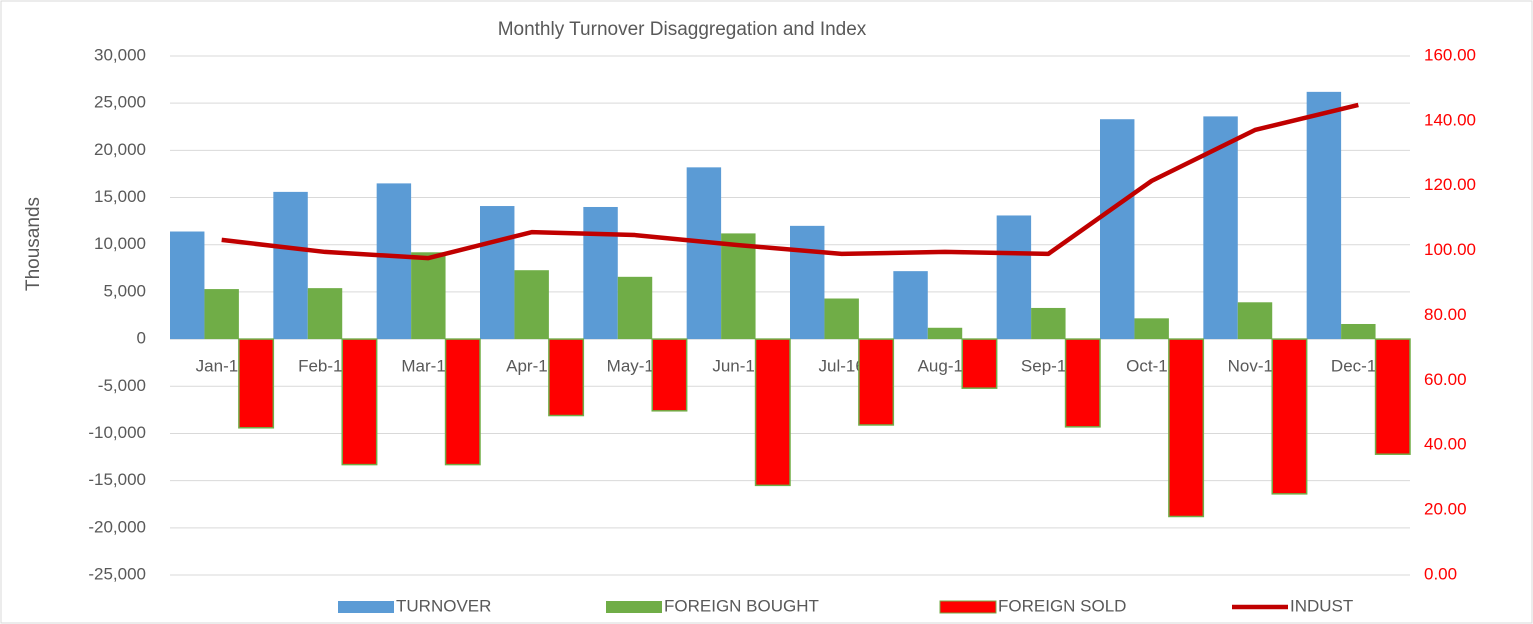  I want to click on y2-tick-label: 80.00, so click(1445, 314).